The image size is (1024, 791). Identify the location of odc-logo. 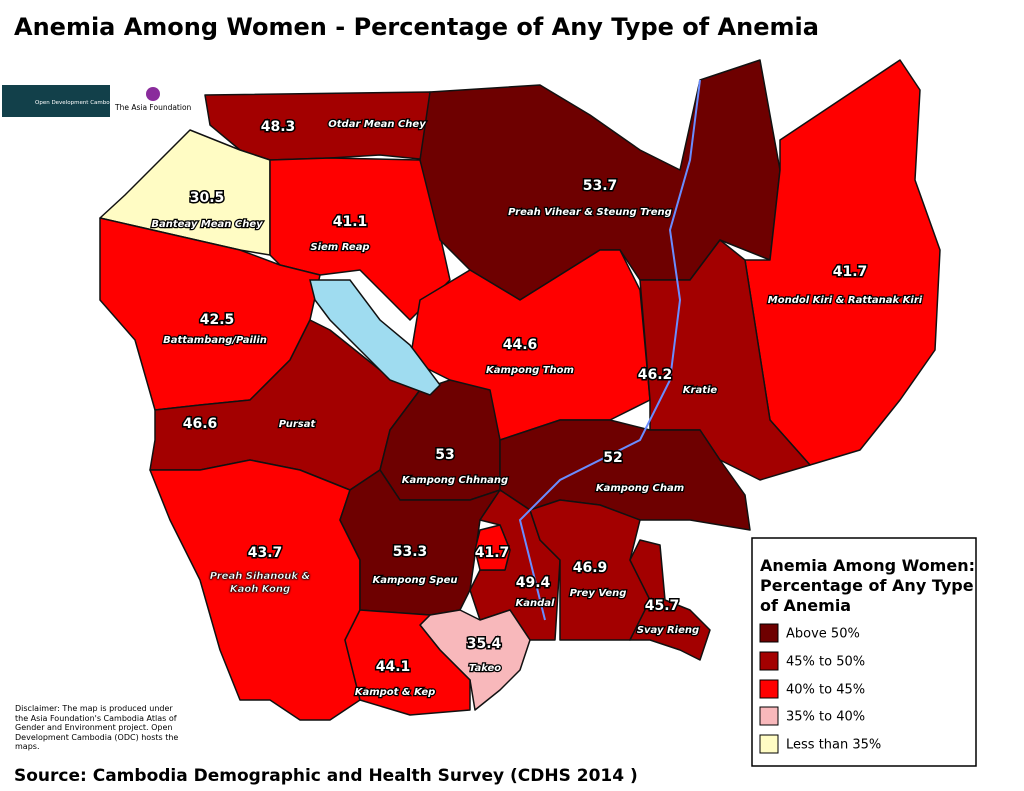
(56, 101).